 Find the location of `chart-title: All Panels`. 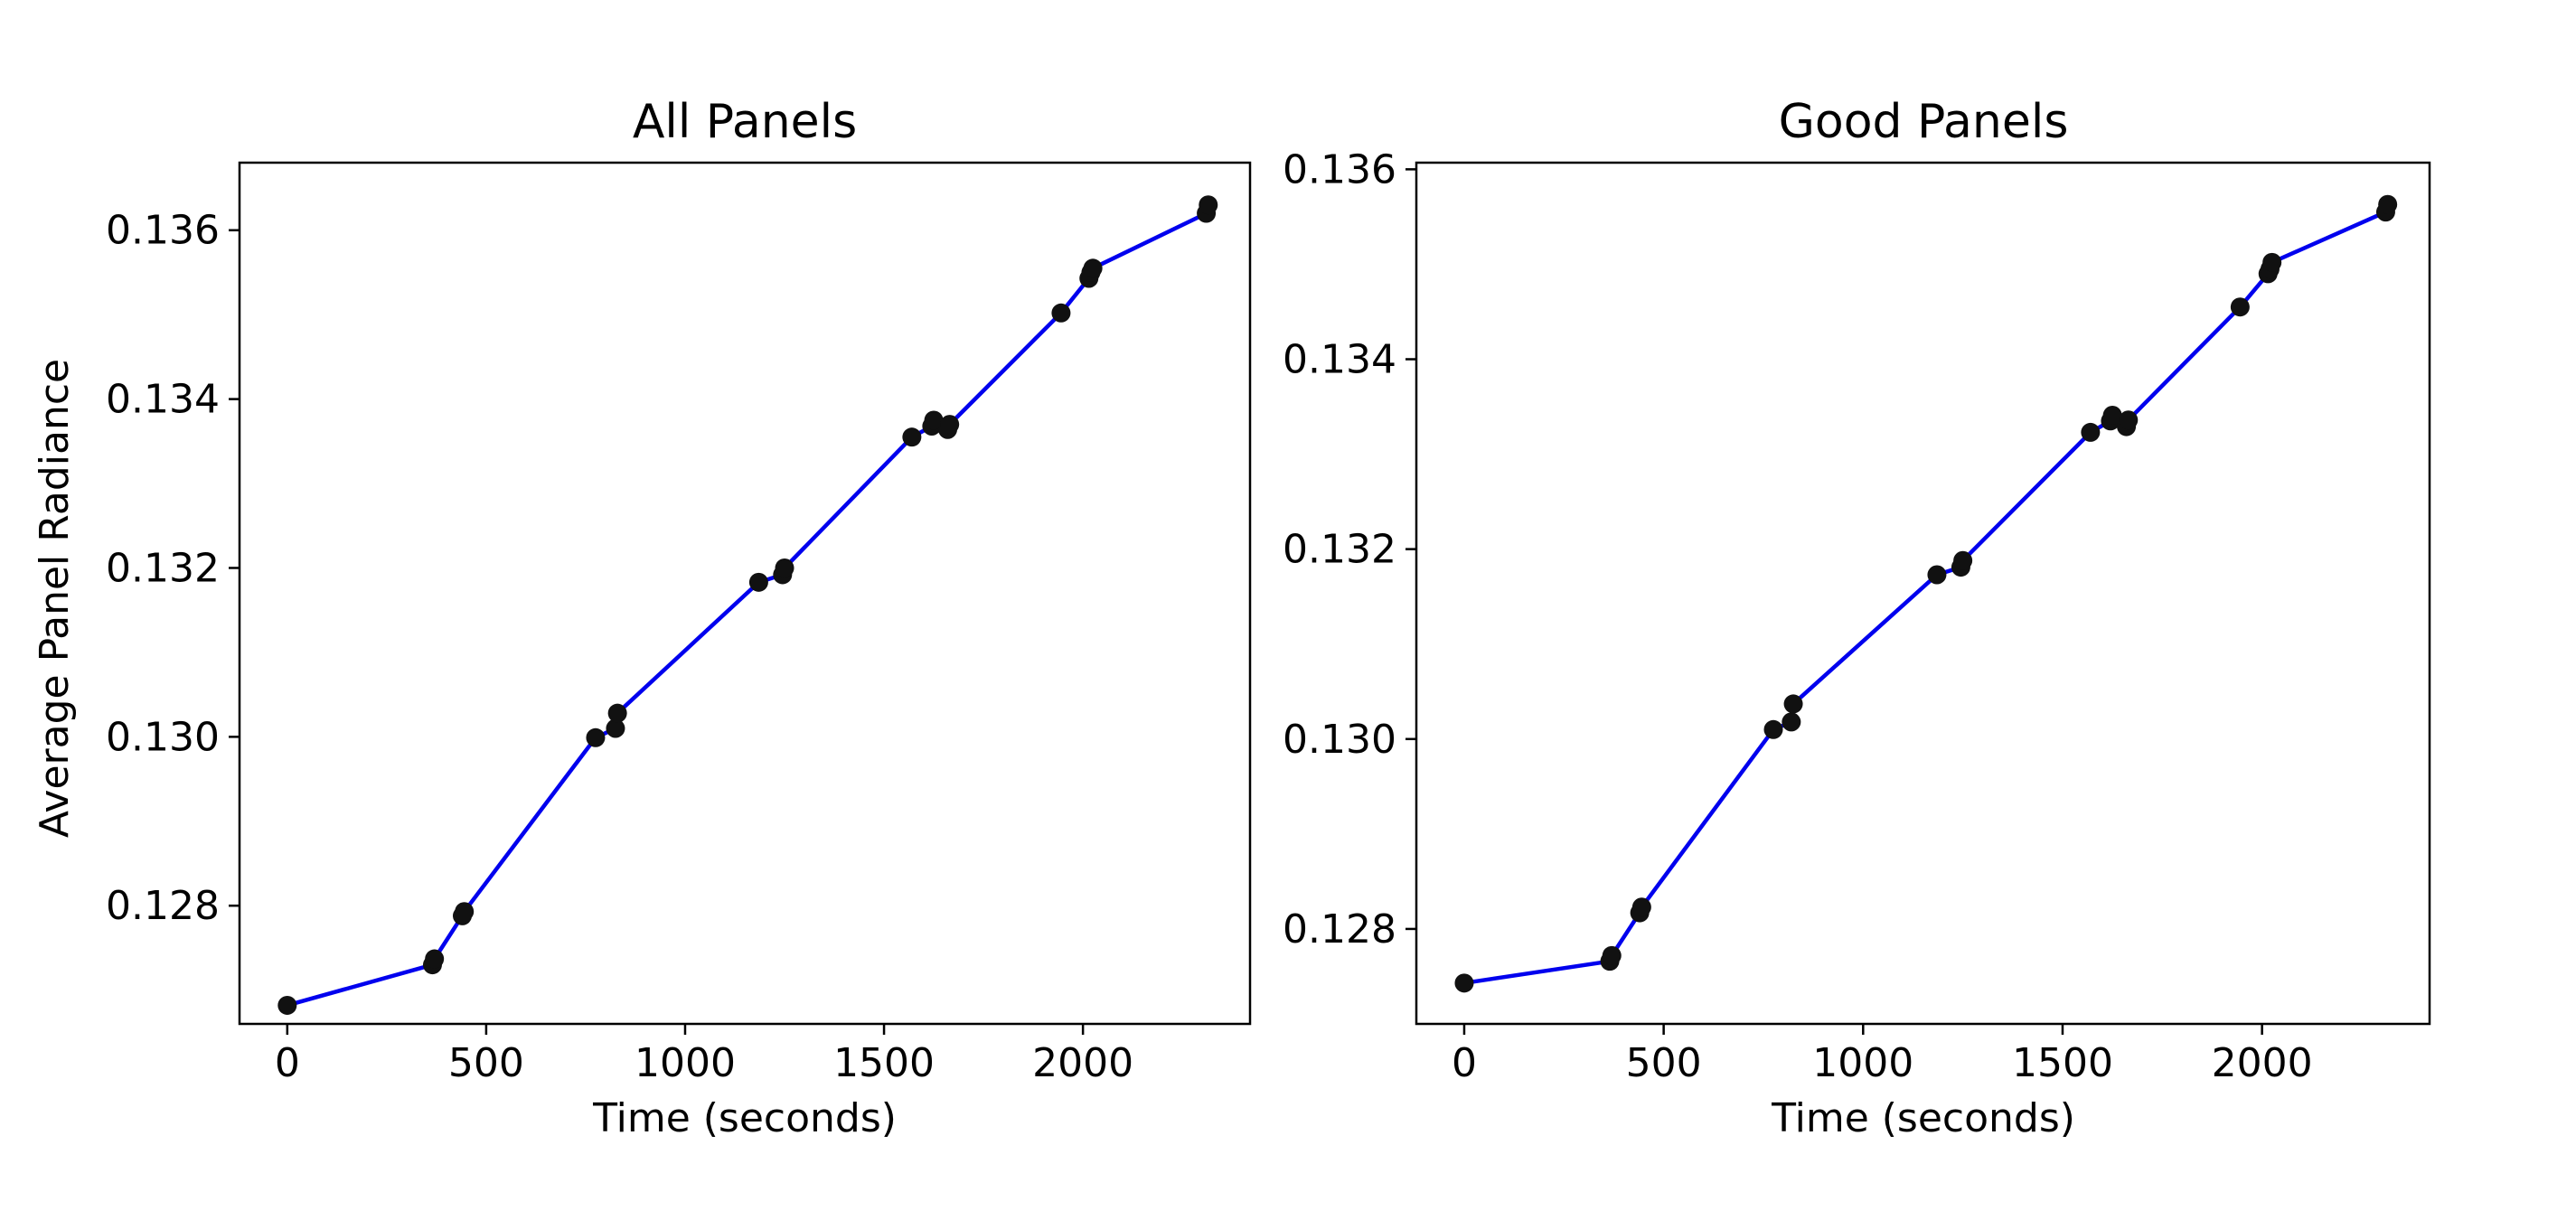

chart-title: All Panels is located at coordinates (745, 122).